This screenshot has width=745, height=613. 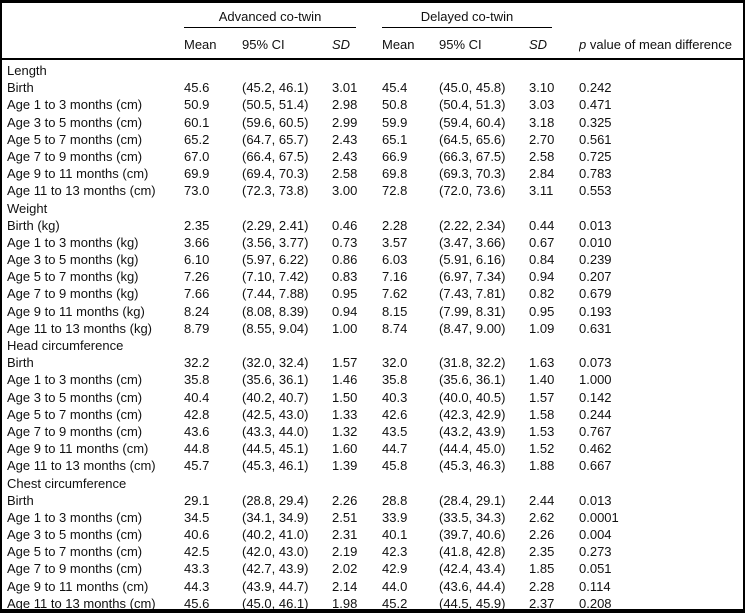 I want to click on delayed-sd: 3.03, so click(x=542, y=105).